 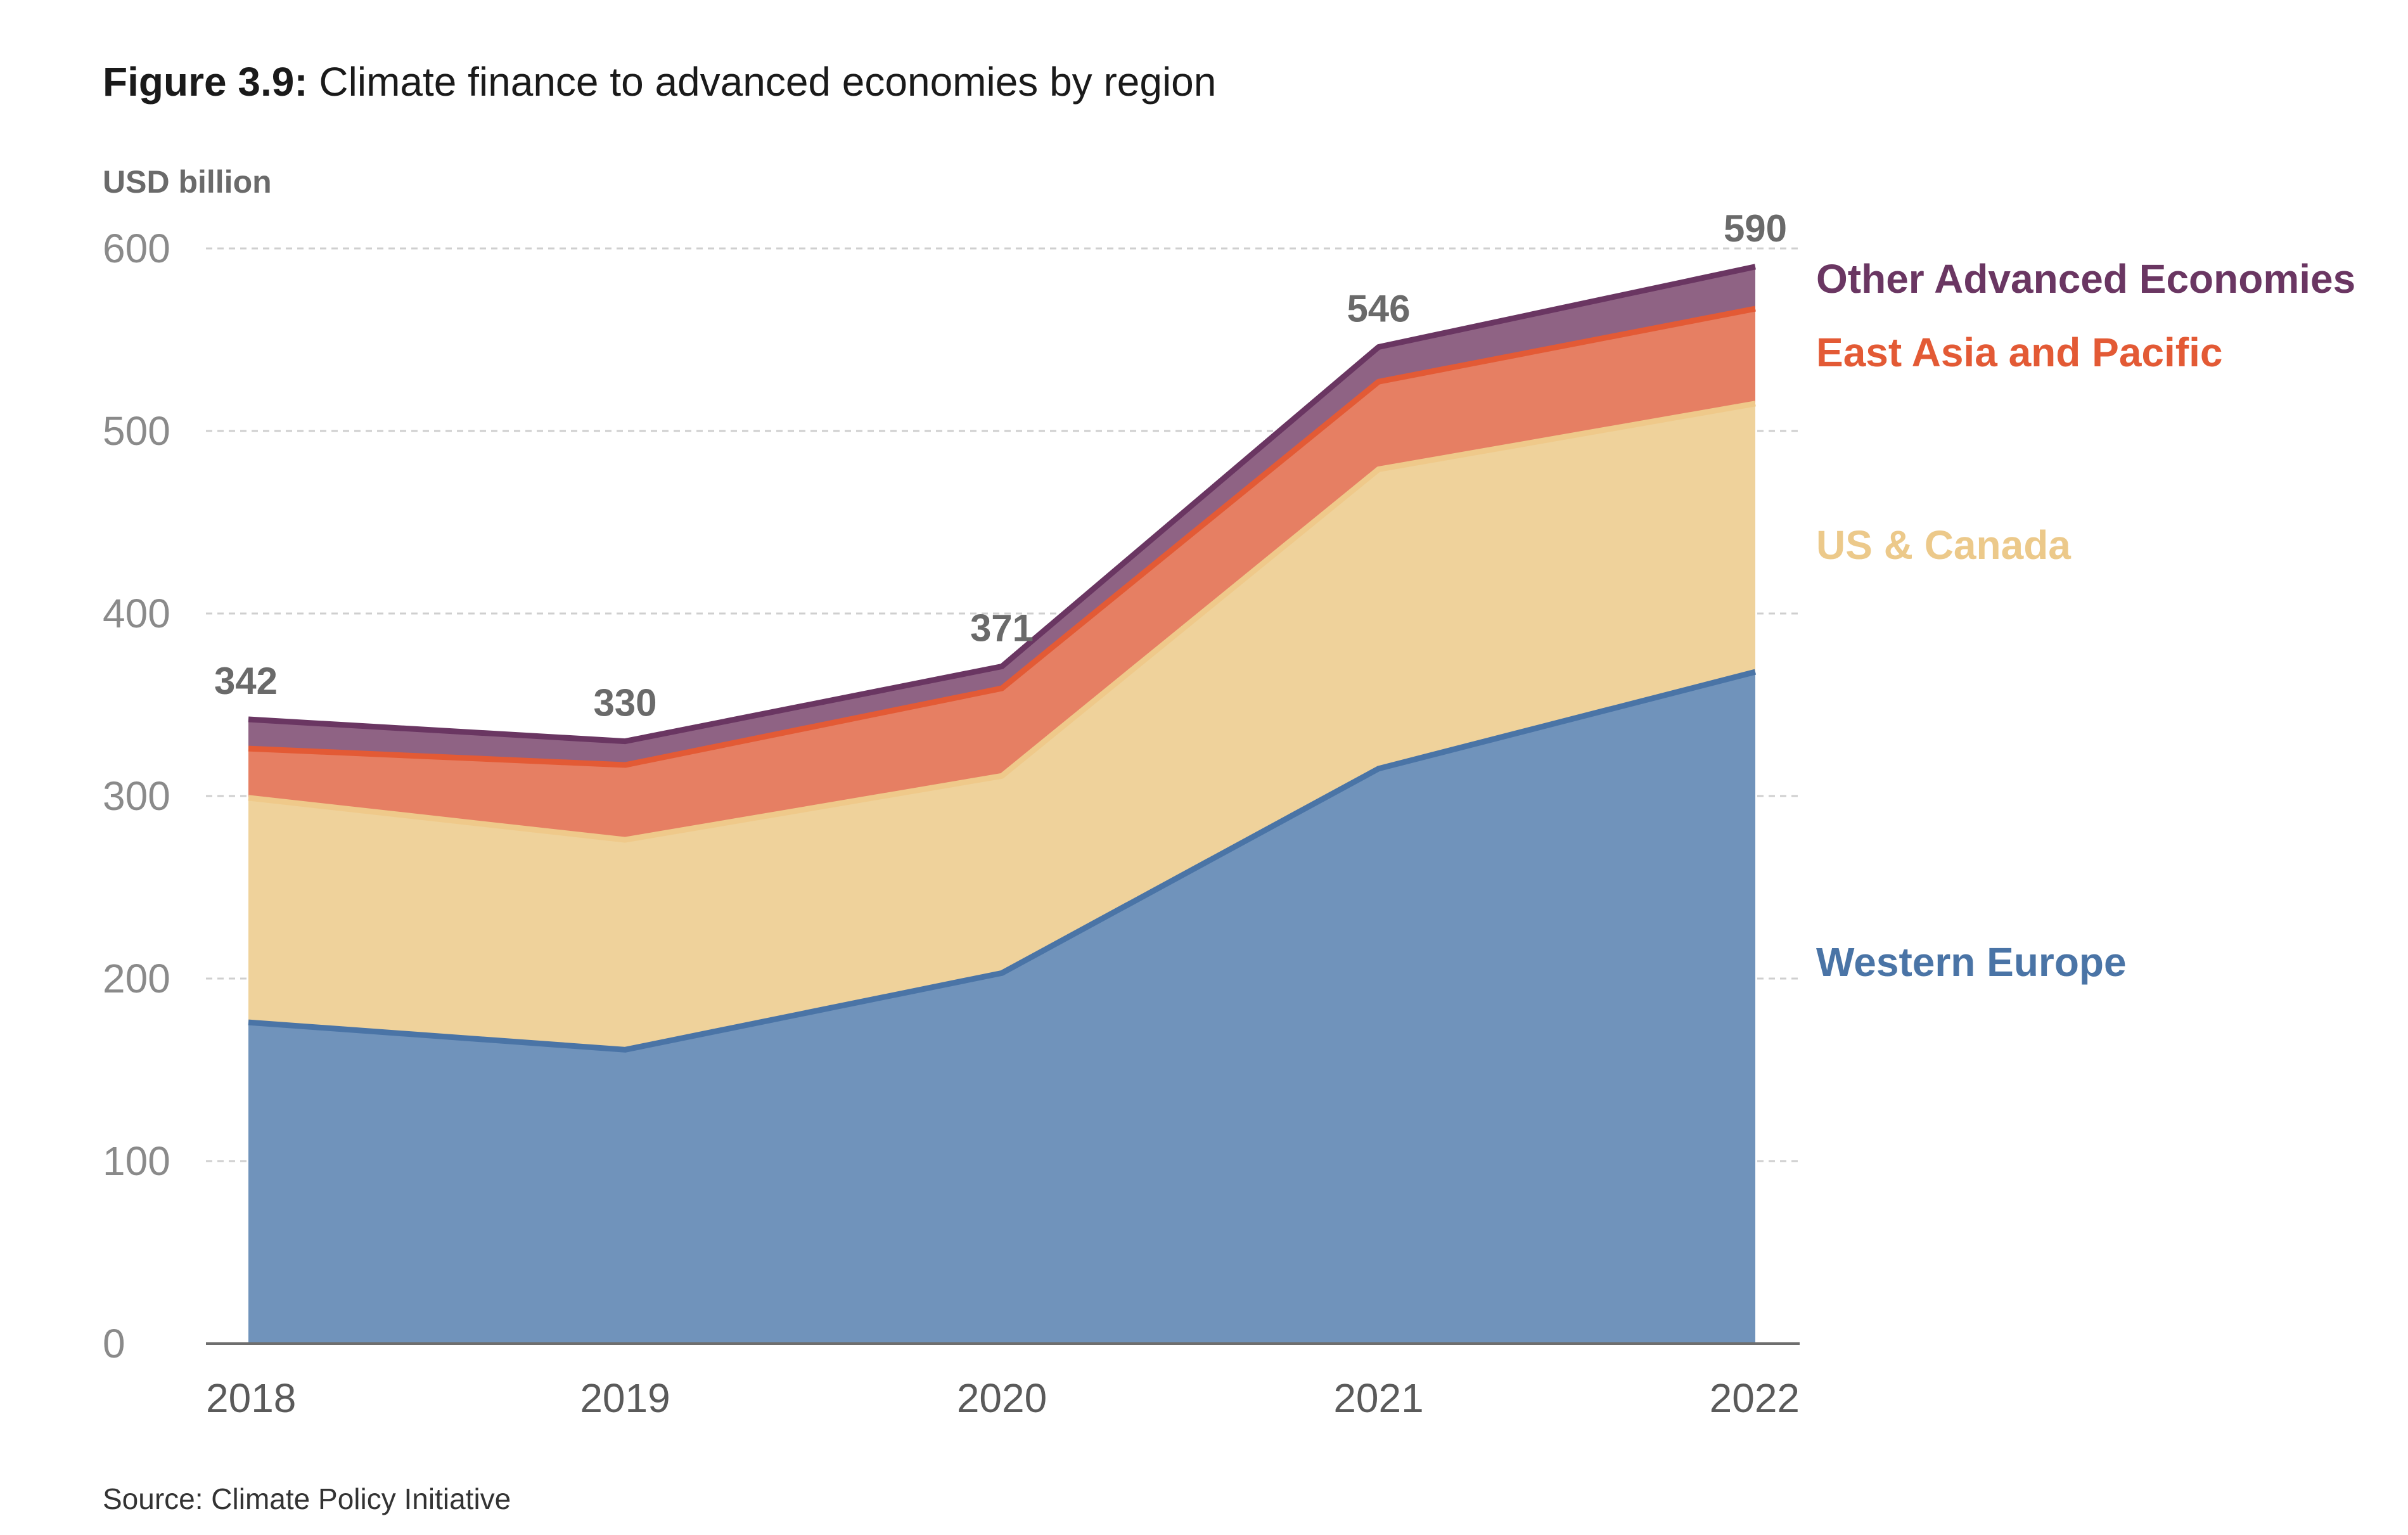 I want to click on legend-us-canada: US & Canada, so click(x=1943, y=545).